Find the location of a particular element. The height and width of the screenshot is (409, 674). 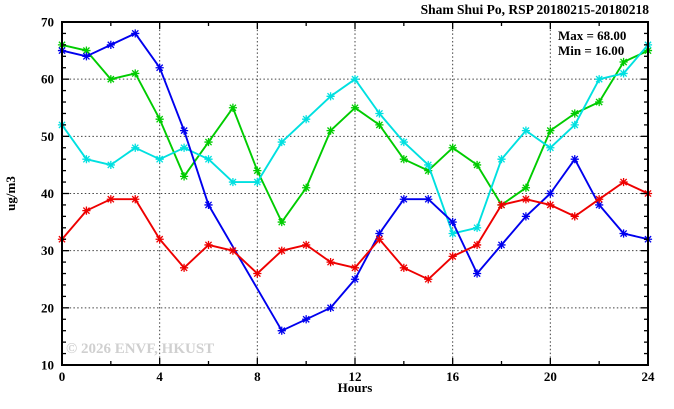

y-tick-label: 20 is located at coordinates (47, 307).